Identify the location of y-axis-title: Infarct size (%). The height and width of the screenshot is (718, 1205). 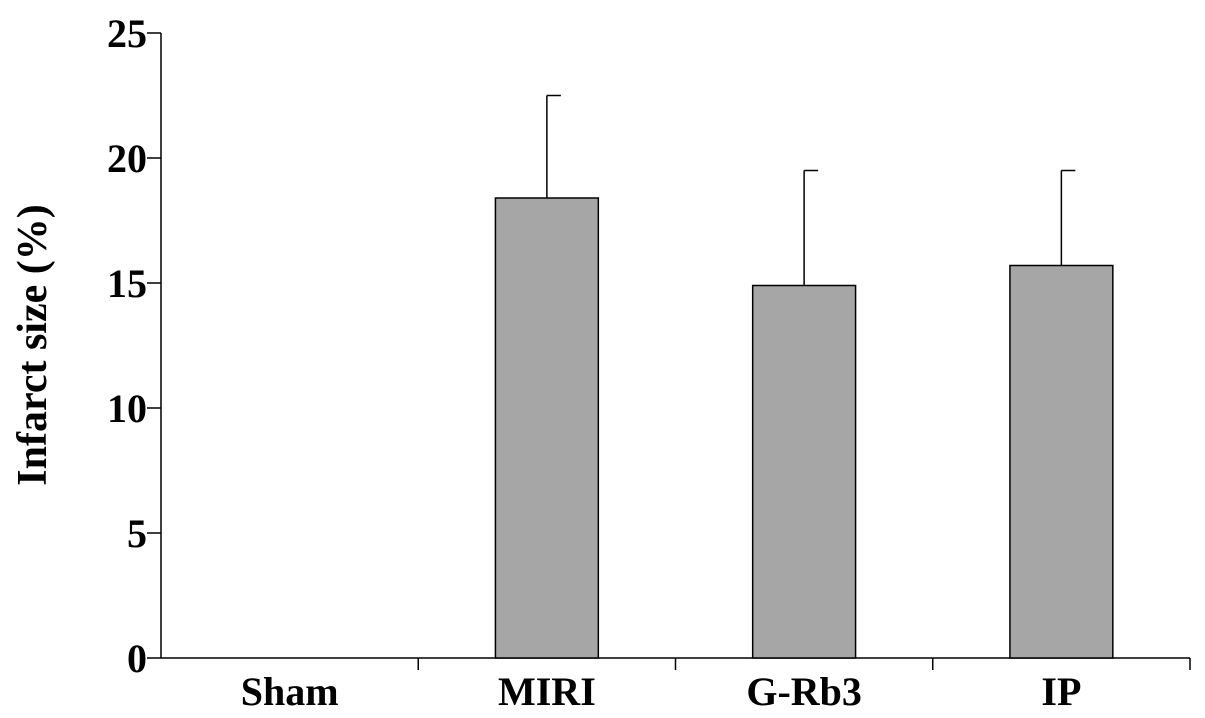
(33, 344).